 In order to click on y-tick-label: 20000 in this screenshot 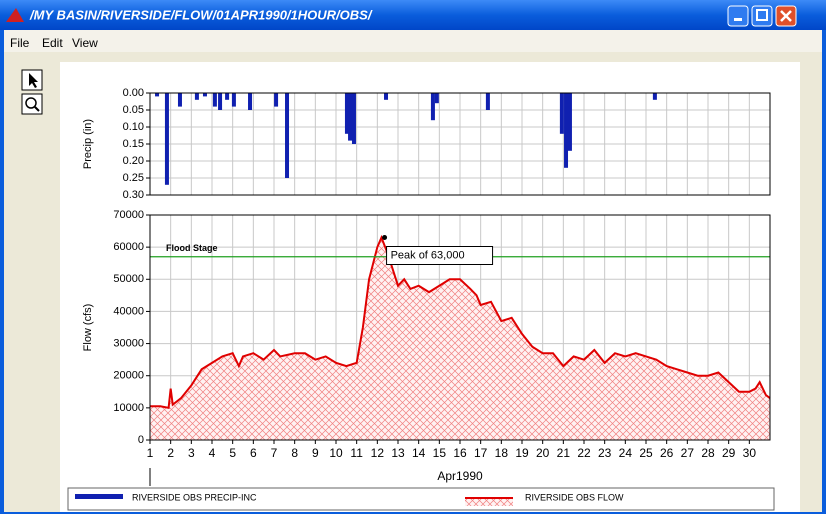, I will do `click(128, 376)`.